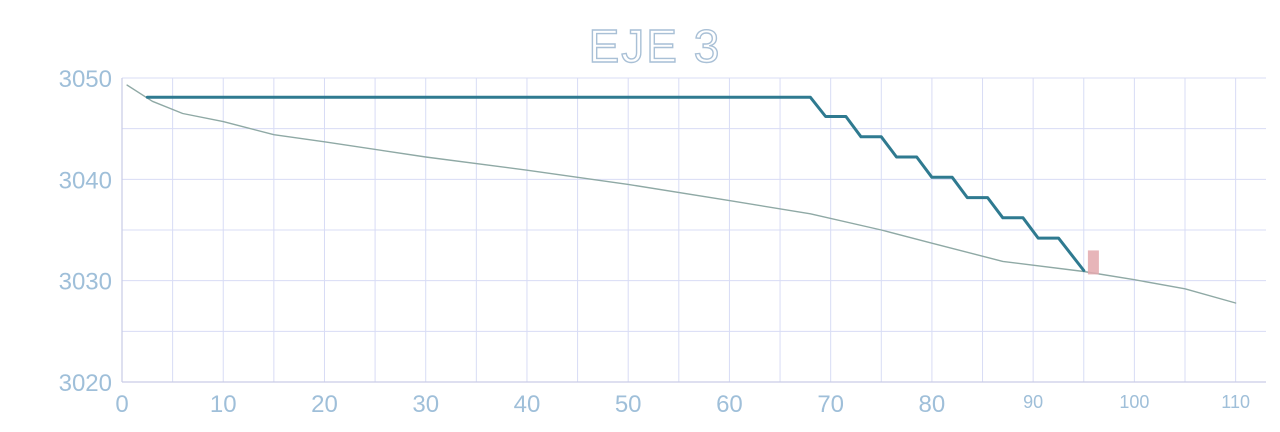 The height and width of the screenshot is (432, 1280). I want to click on y-tick-label: 3030, so click(85, 282).